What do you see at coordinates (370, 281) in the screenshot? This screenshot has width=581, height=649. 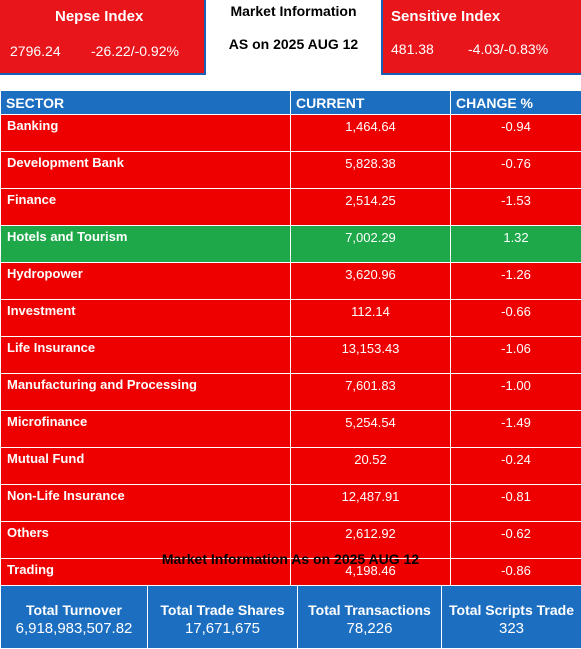 I see `sector-current: 3,620.96` at bounding box center [370, 281].